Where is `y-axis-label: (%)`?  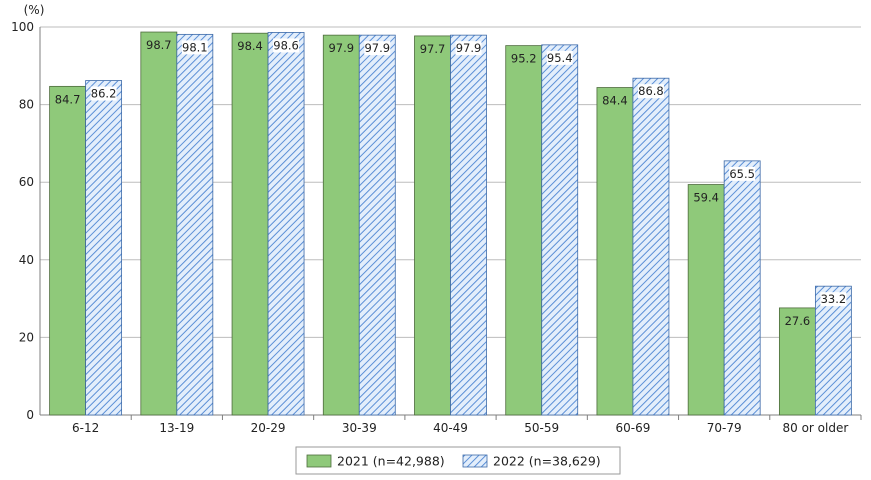 y-axis-label: (%) is located at coordinates (34, 10).